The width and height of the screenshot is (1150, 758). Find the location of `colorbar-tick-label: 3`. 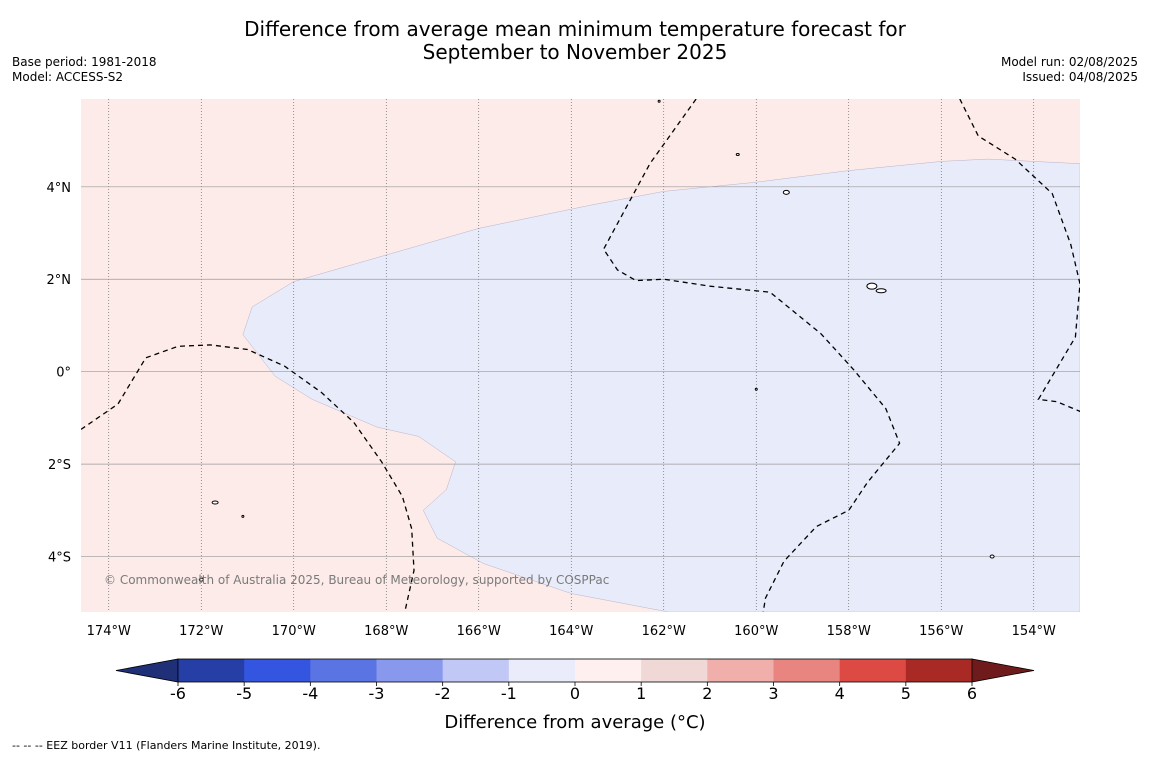

colorbar-tick-label: 3 is located at coordinates (773, 693).